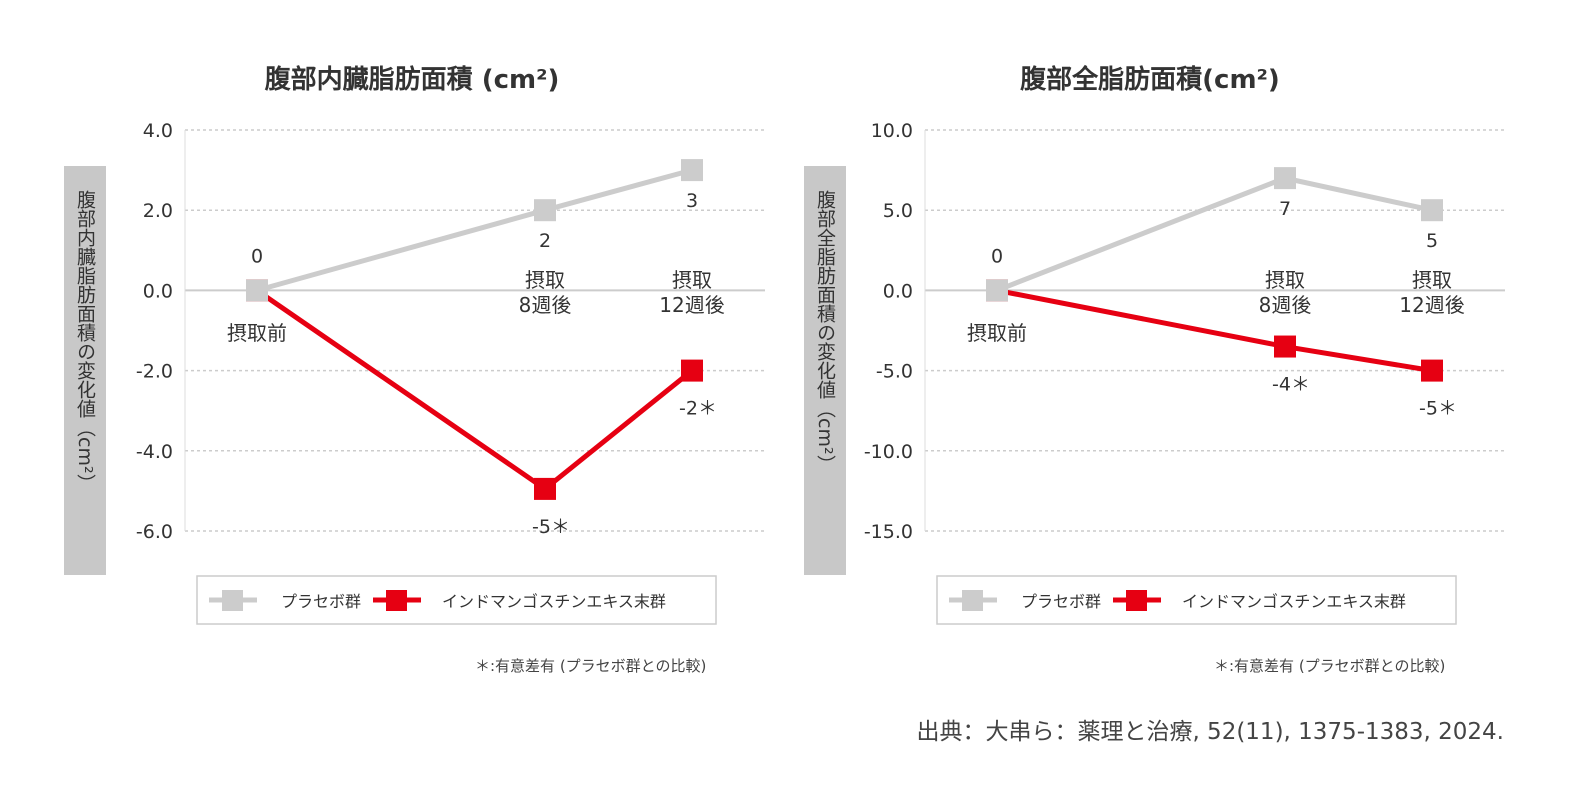  Describe the element at coordinates (1210, 732) in the screenshot. I see `source-citation: 出典：大串ら：薬理と治療, 52(11), 1375-1383, 2024.` at that location.